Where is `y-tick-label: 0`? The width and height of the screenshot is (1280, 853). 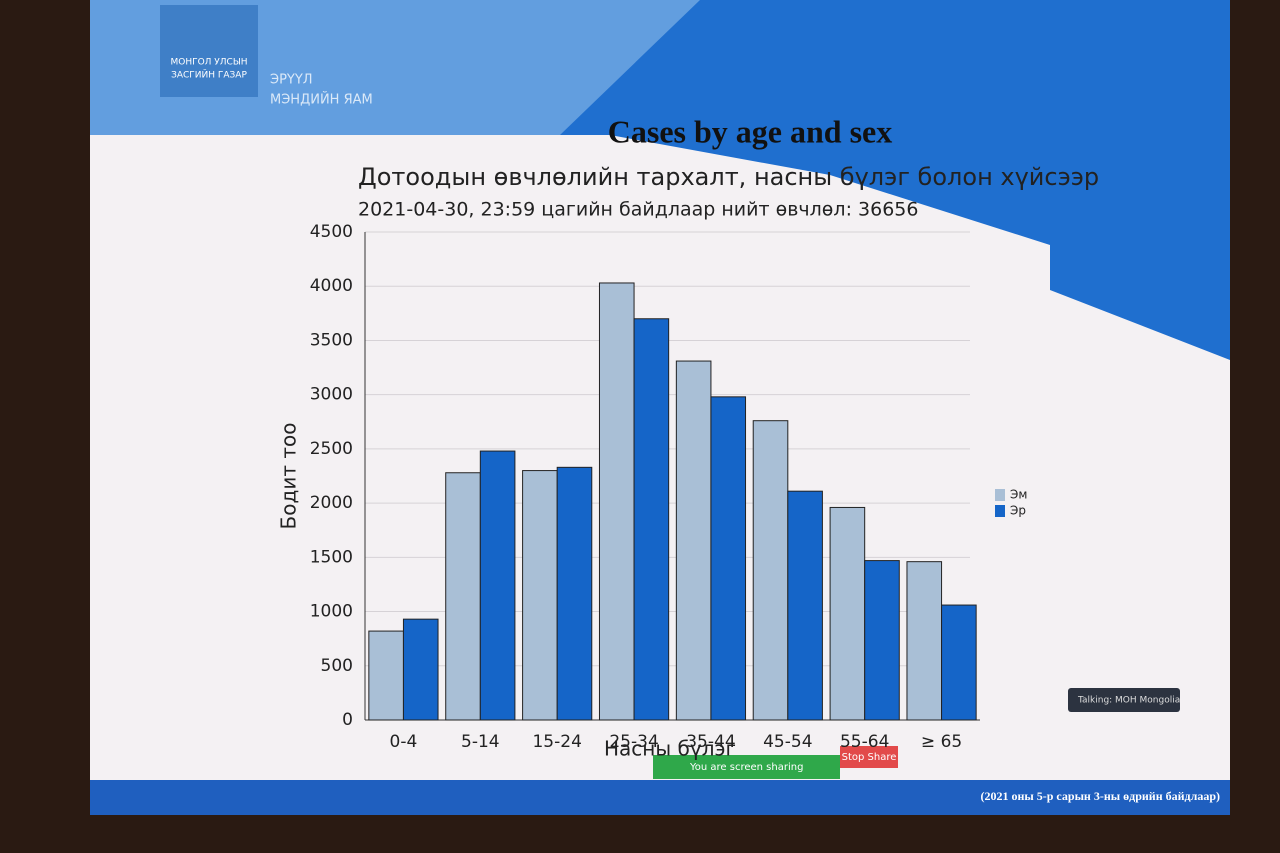 y-tick-label: 0 is located at coordinates (347, 720).